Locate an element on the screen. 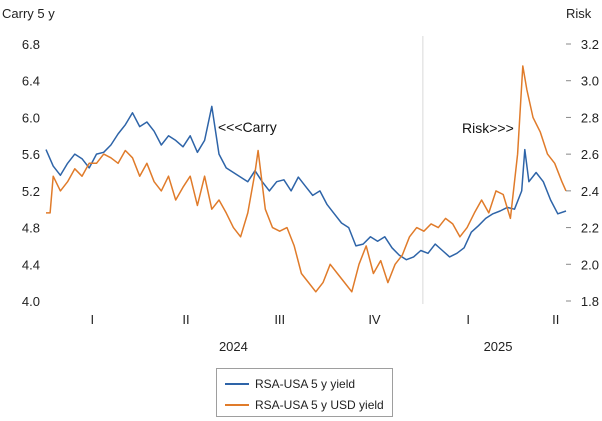 This screenshot has width=602, height=421. right-tick-label: 1.8 is located at coordinates (590, 301).